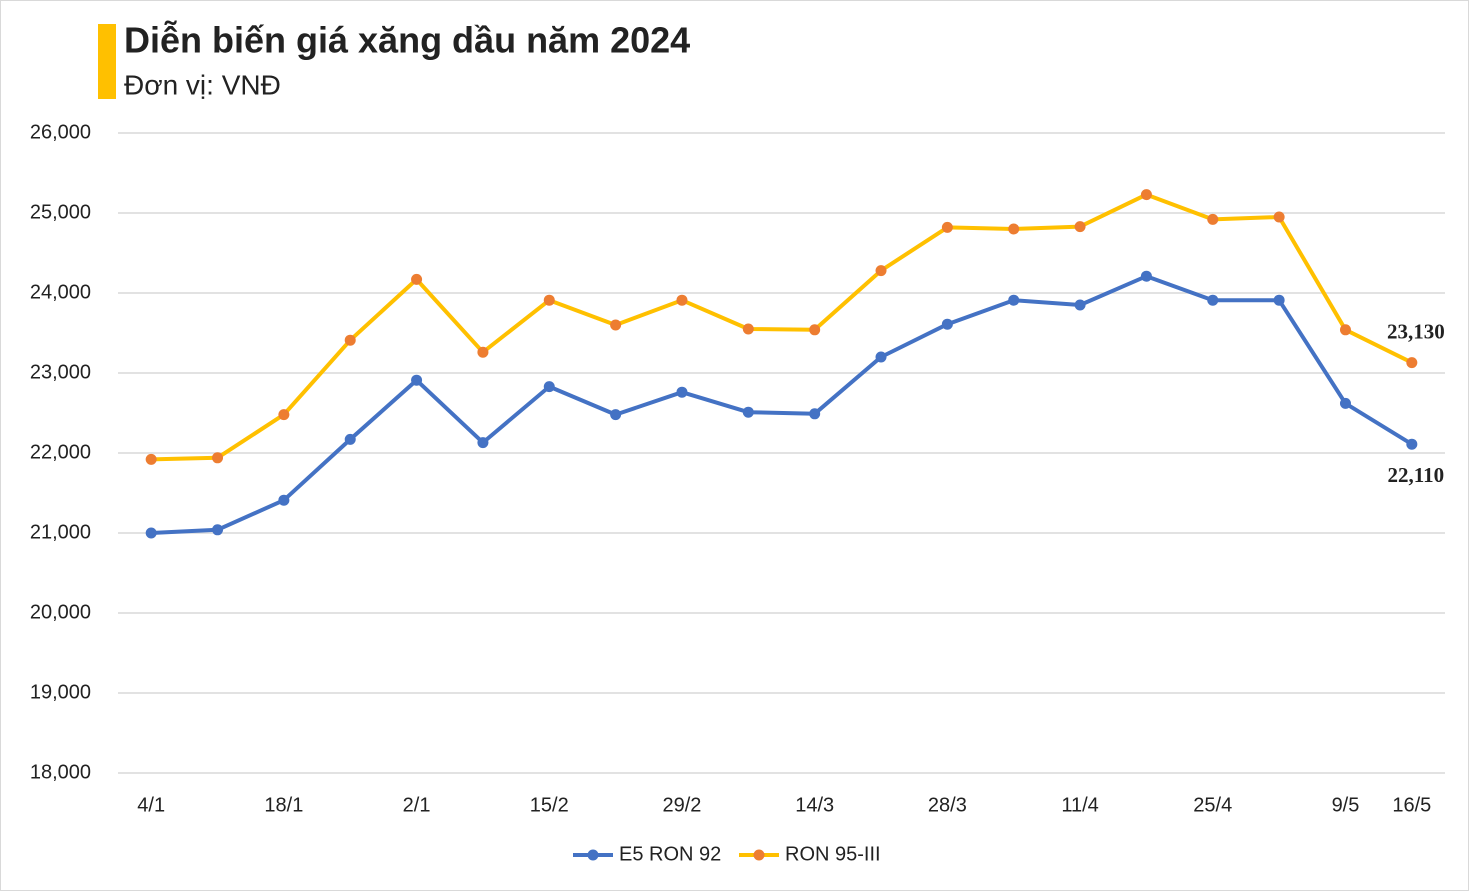  Describe the element at coordinates (1079, 805) in the screenshot. I see `x-tick-label: 11/4` at that location.